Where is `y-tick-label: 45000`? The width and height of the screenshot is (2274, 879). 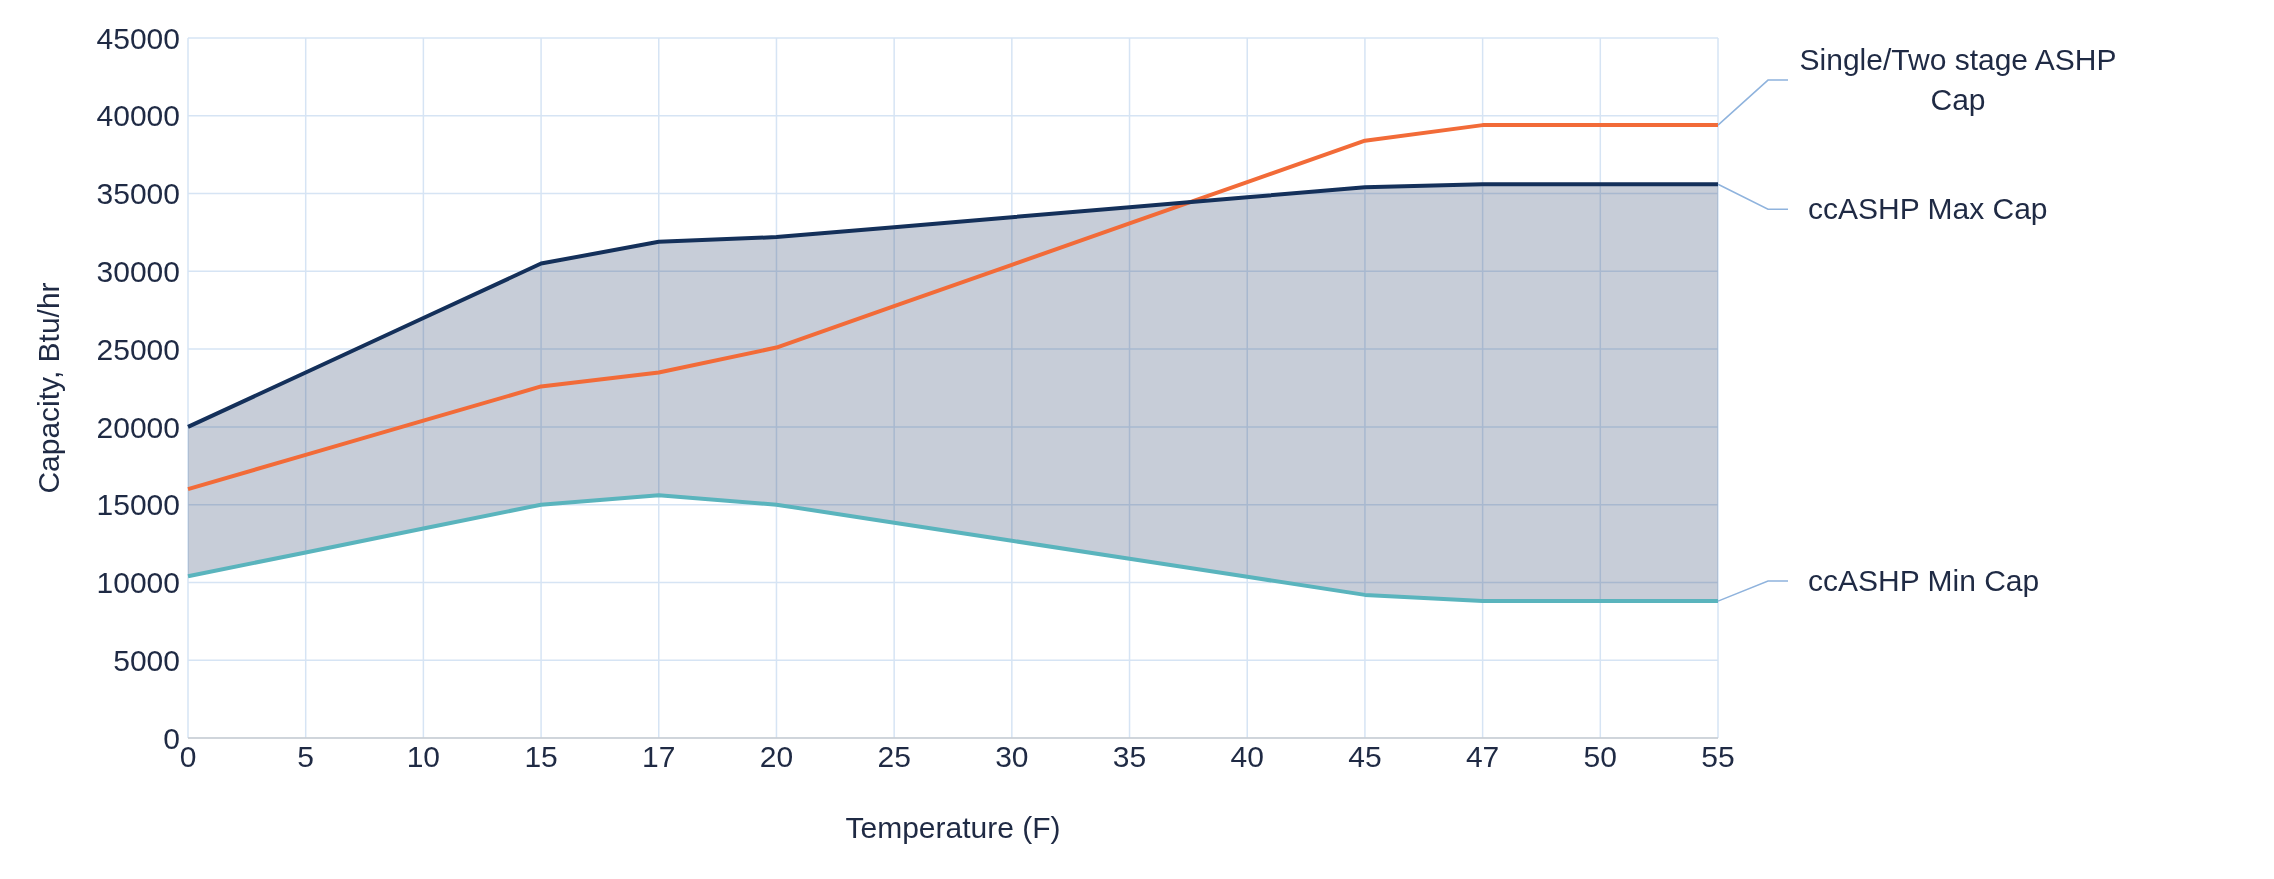
y-tick-label: 45000 is located at coordinates (138, 38).